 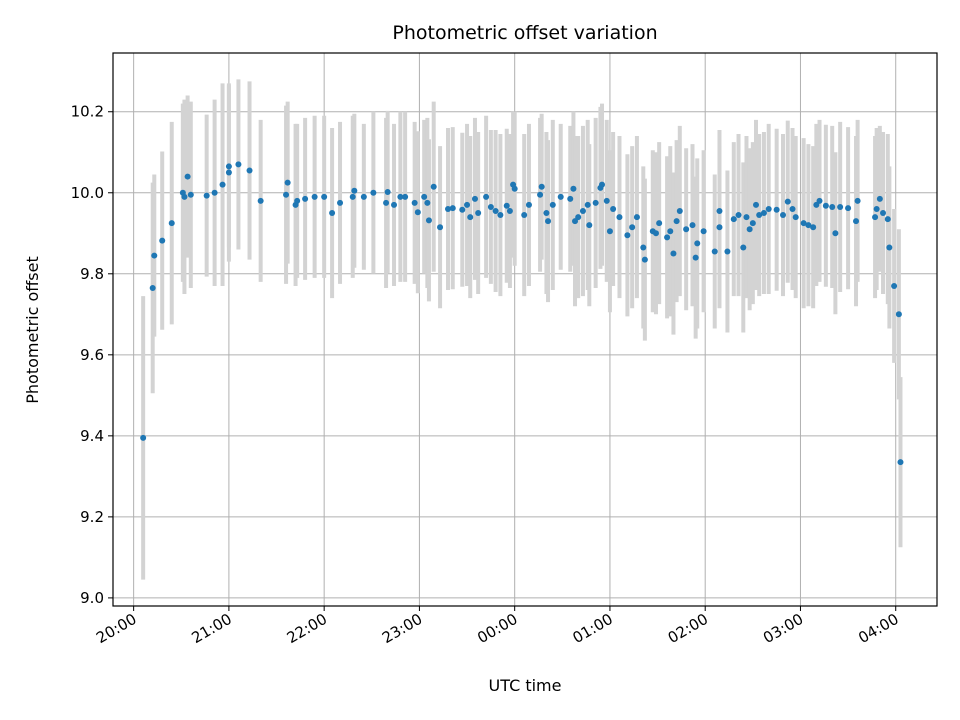 What do you see at coordinates (783, 628) in the screenshot?
I see `x-tick-label: 03:00` at bounding box center [783, 628].